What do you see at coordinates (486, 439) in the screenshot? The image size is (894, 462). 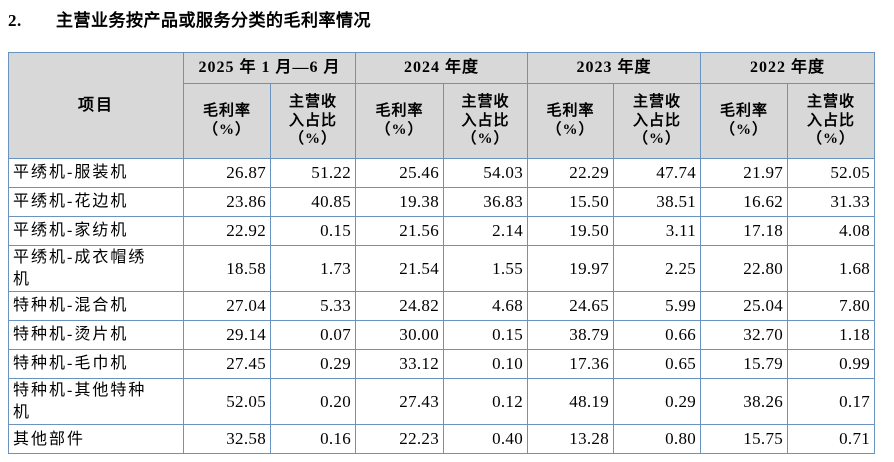 I see `cell-value: 0.40` at bounding box center [486, 439].